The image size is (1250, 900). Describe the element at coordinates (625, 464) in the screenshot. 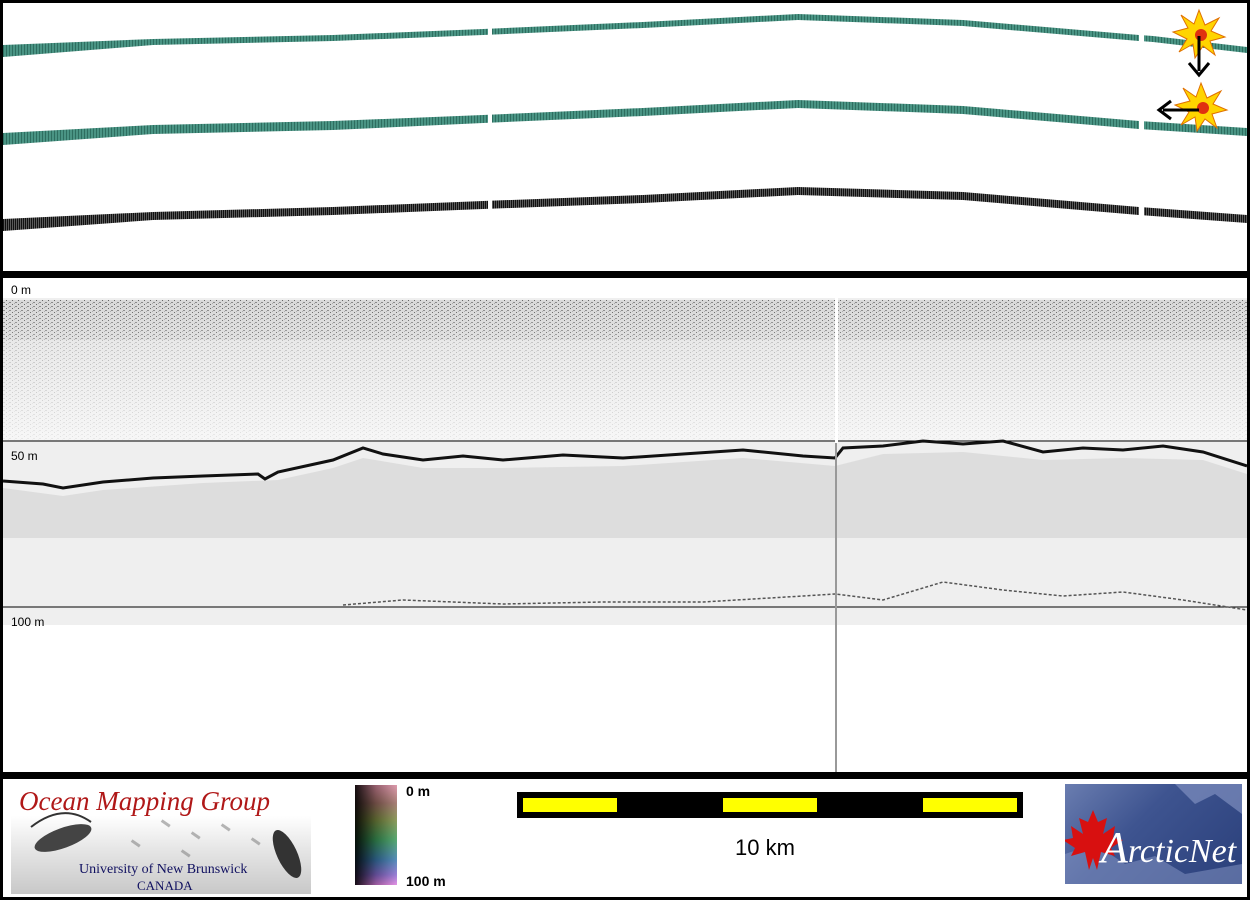

I see `seafloor-reflector` at that location.